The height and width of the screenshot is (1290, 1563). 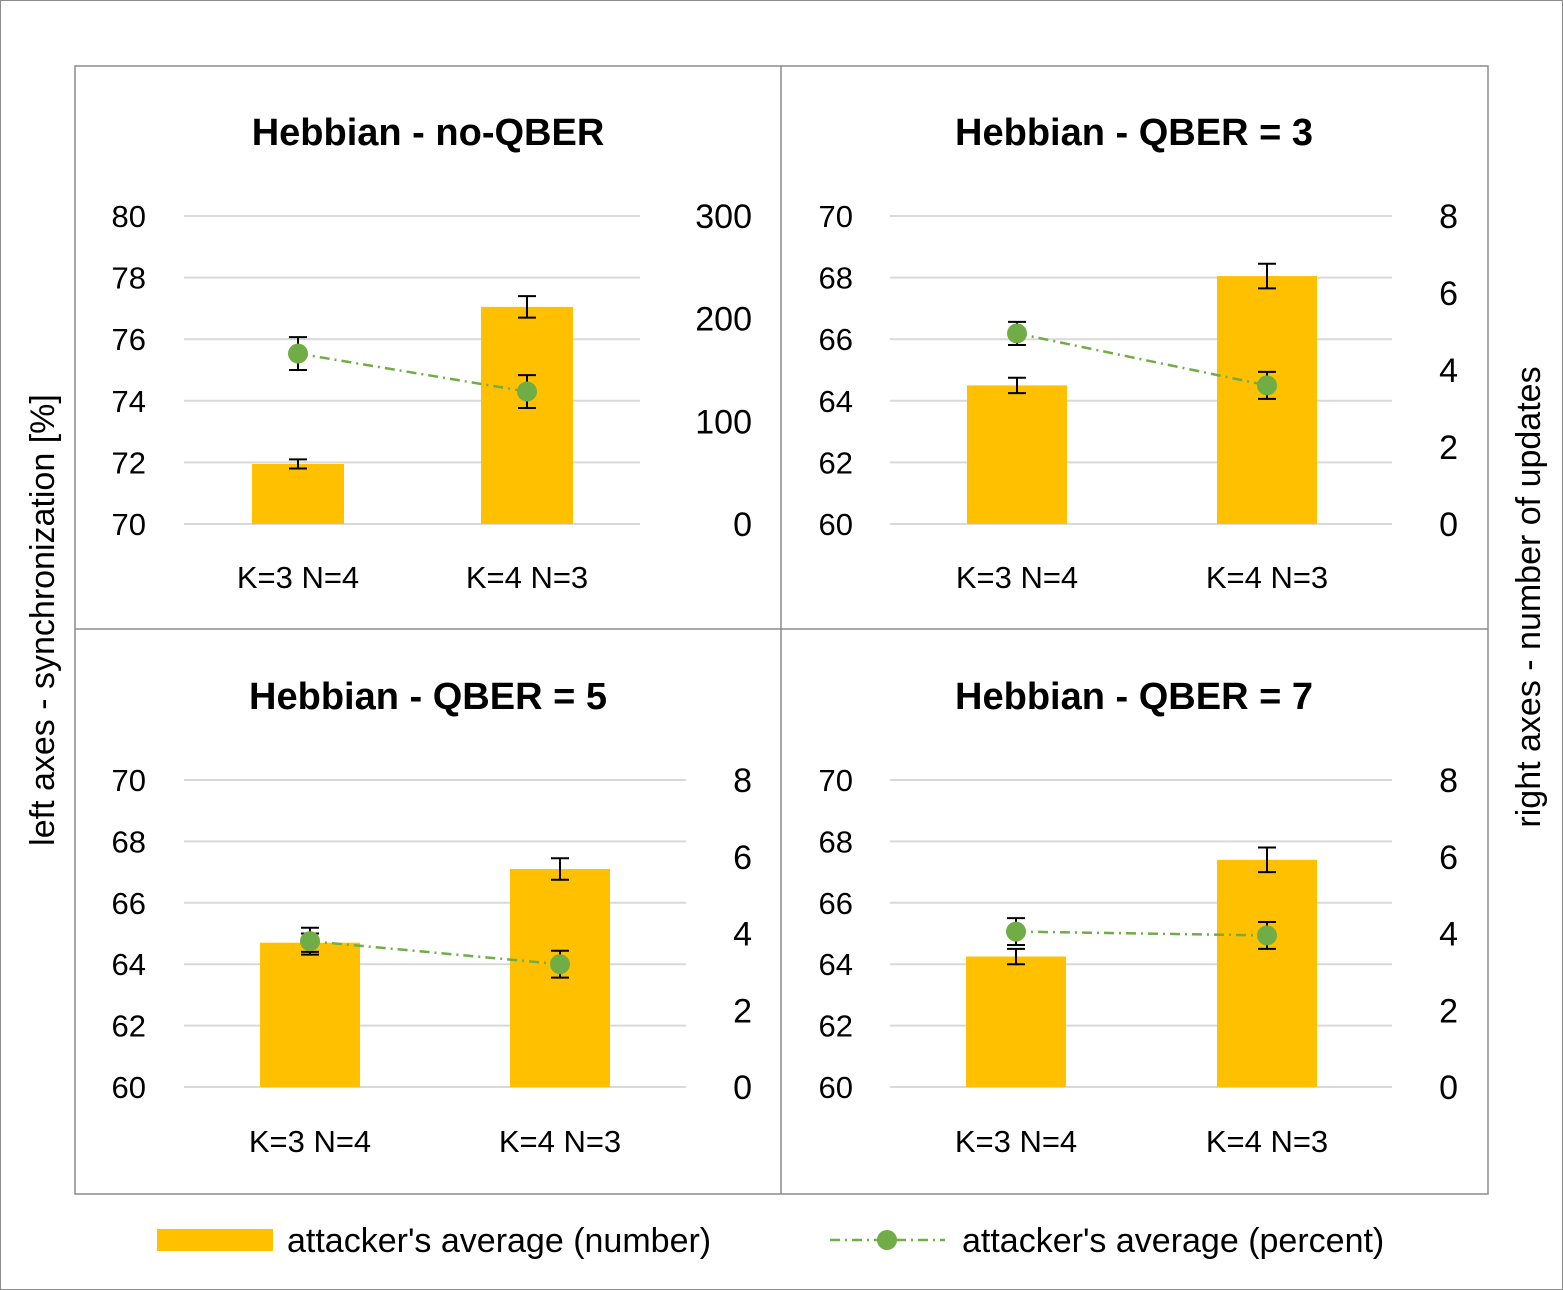 I want to click on right-tick-label: 200, so click(x=723, y=320).